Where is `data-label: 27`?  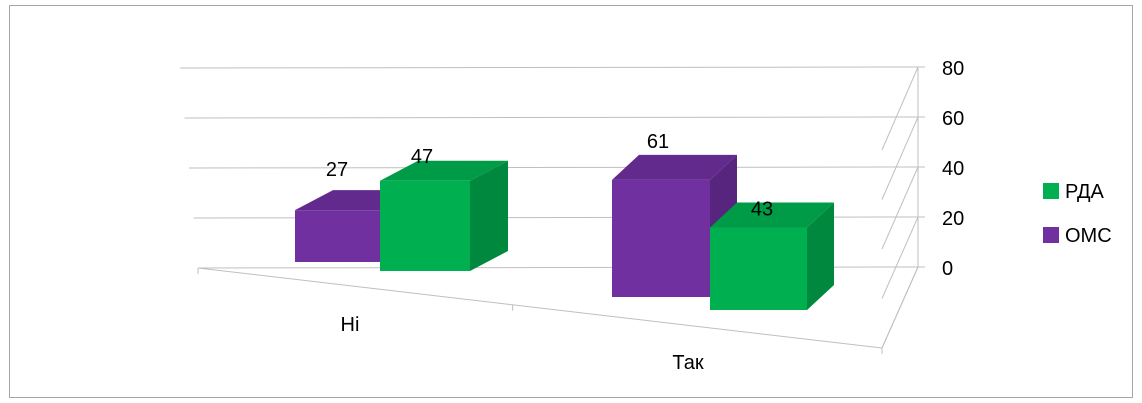 data-label: 27 is located at coordinates (337, 170).